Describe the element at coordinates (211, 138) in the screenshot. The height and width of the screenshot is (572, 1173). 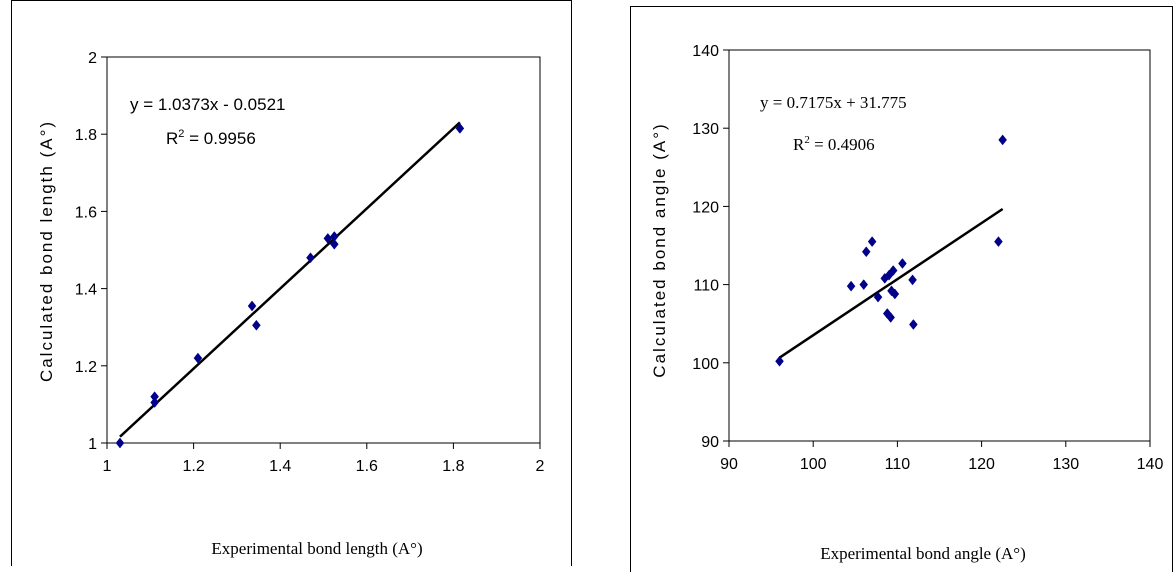
I see `r-squared-left: R2 = 0.9956` at that location.